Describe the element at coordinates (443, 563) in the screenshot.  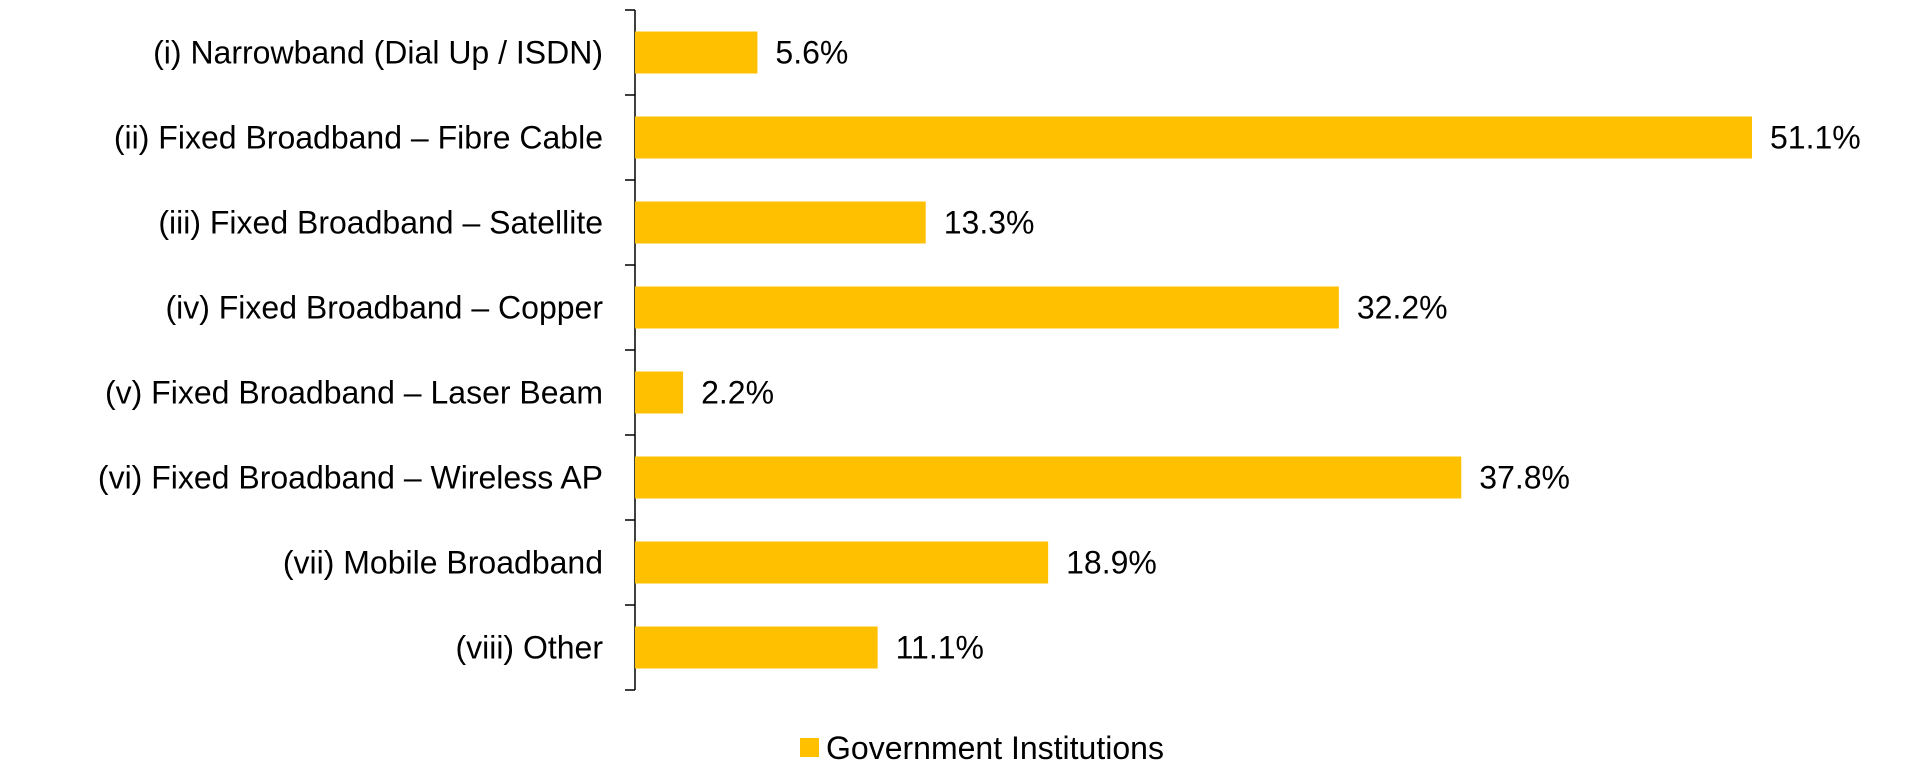
I see `category-label: (vii) Mobile Broadband` at that location.